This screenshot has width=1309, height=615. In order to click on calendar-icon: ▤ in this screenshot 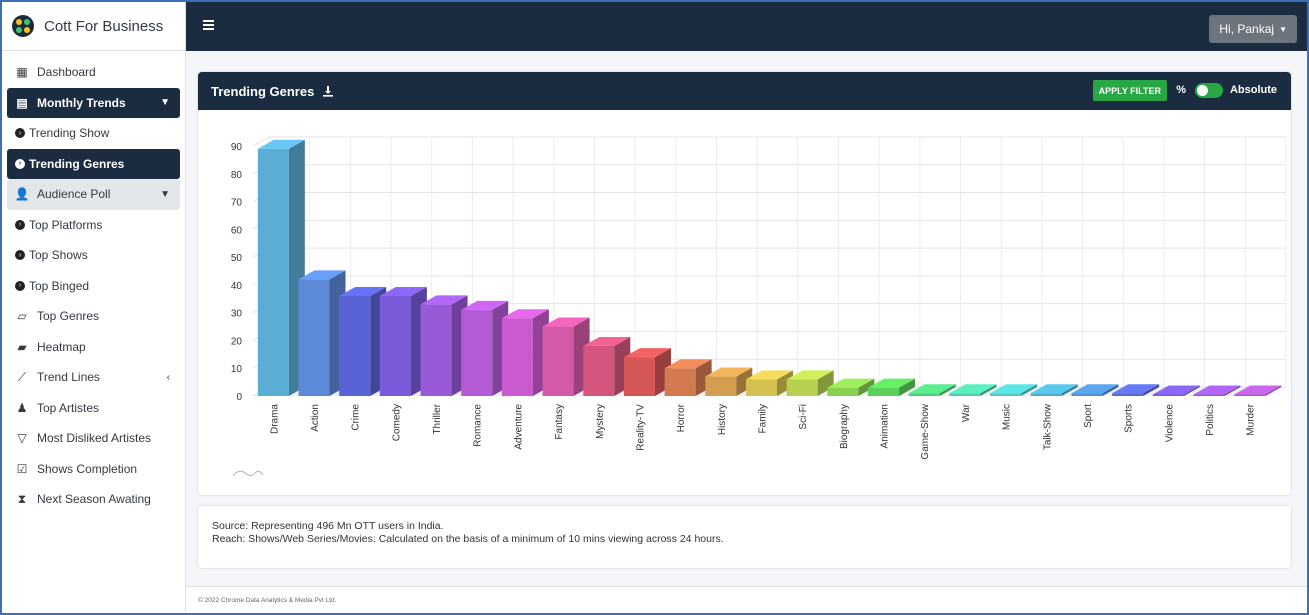, I will do `click(22, 102)`.